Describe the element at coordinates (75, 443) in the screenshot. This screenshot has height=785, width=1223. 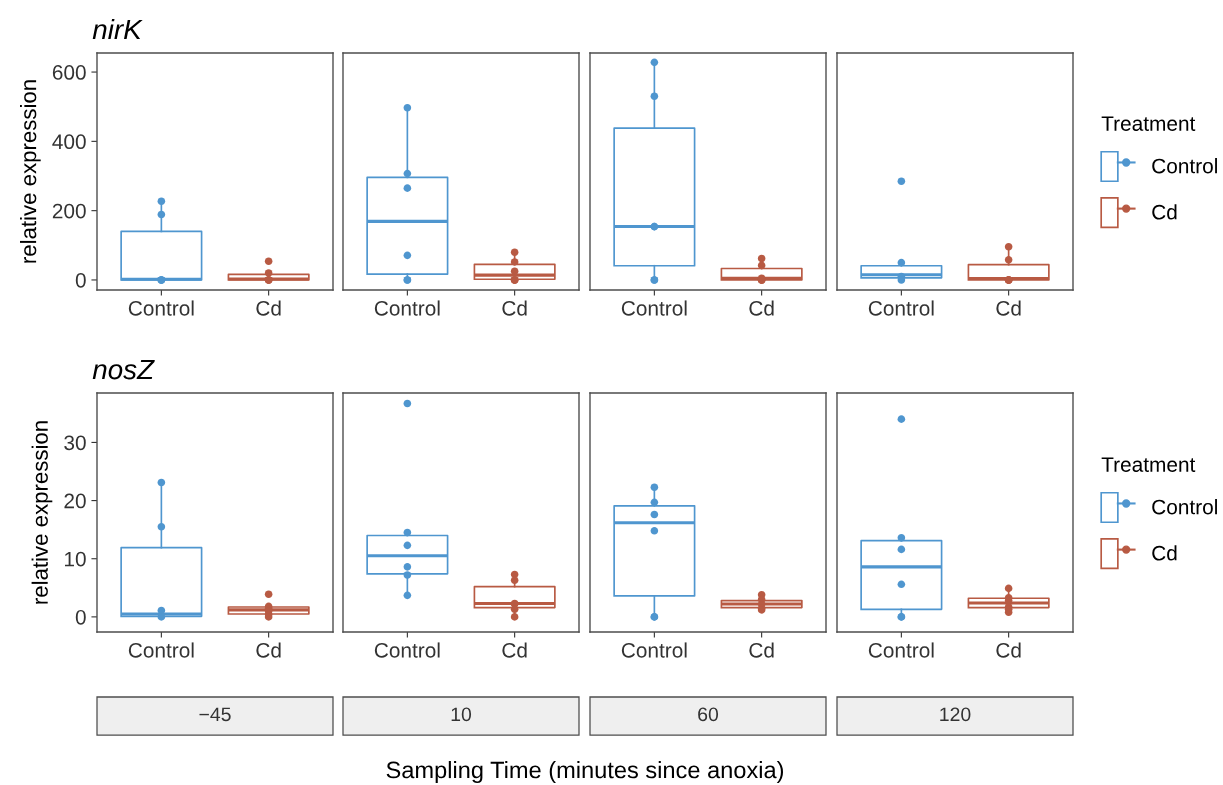
I see `y-tick-label: 30` at that location.